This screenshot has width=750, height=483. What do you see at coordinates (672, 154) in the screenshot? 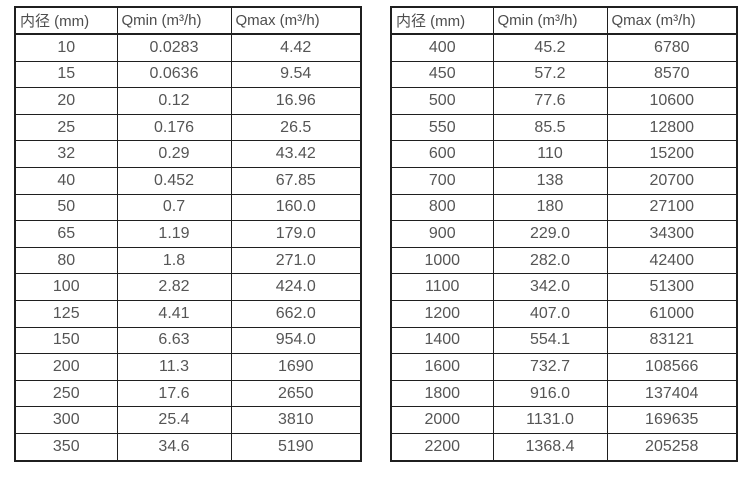
I see `table-cell: 15200` at bounding box center [672, 154].